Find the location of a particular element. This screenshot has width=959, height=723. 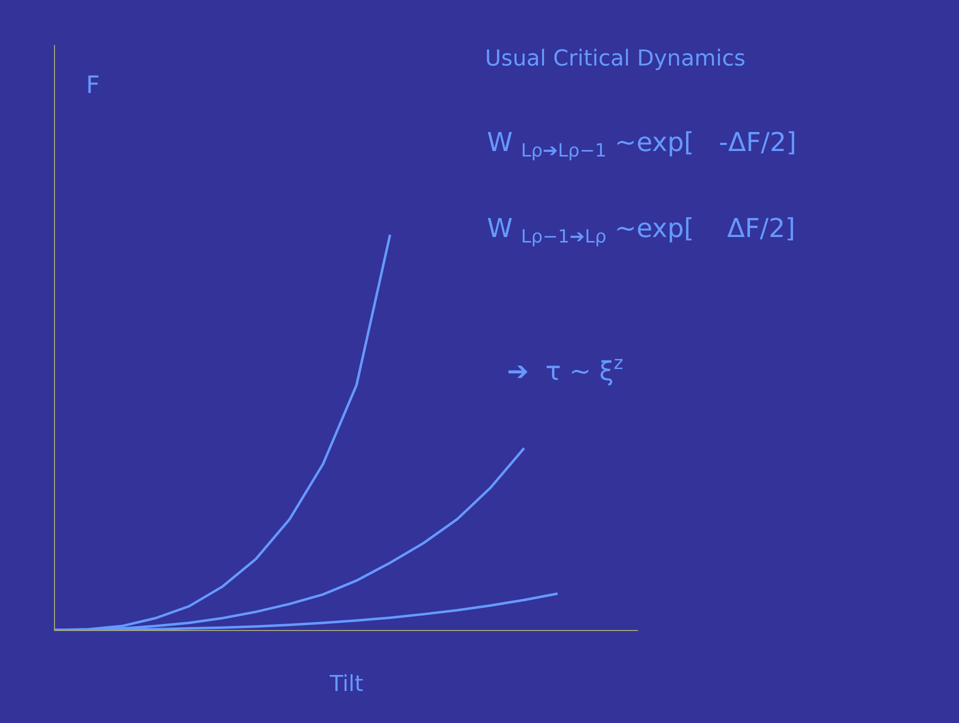

chart-title: Usual Critical Dynamics is located at coordinates (615, 59).